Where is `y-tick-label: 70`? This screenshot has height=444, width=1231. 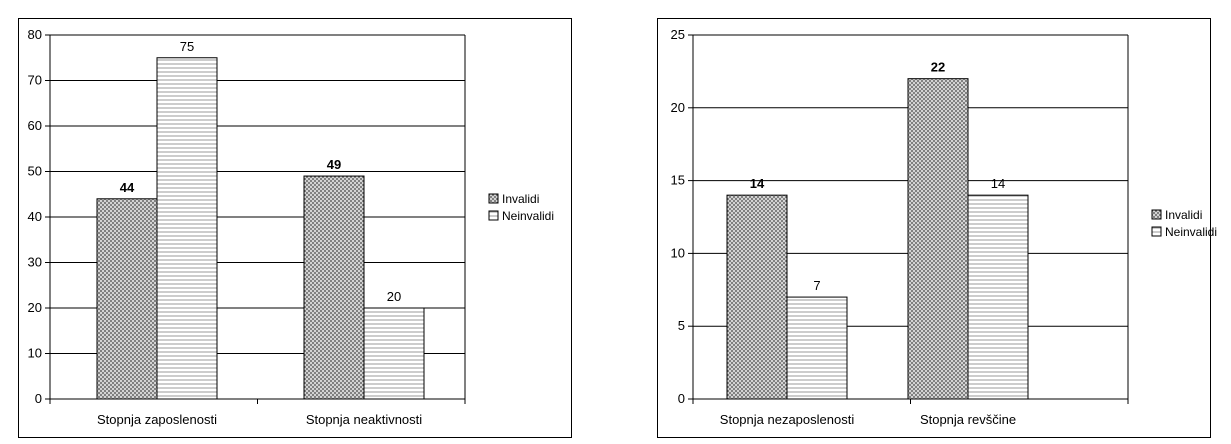
y-tick-label: 70 is located at coordinates (35, 80).